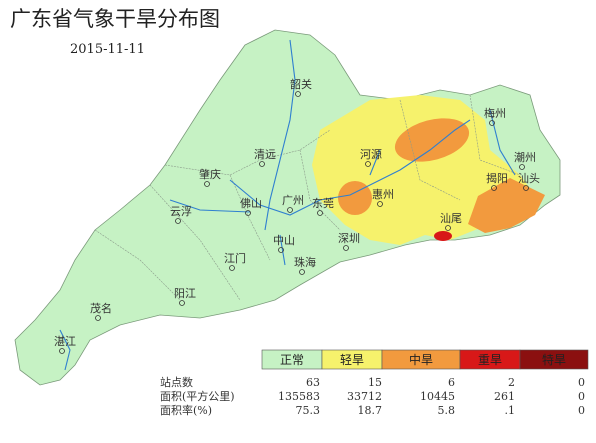  What do you see at coordinates (529, 178) in the screenshot?
I see `city-label: 汕头` at bounding box center [529, 178].